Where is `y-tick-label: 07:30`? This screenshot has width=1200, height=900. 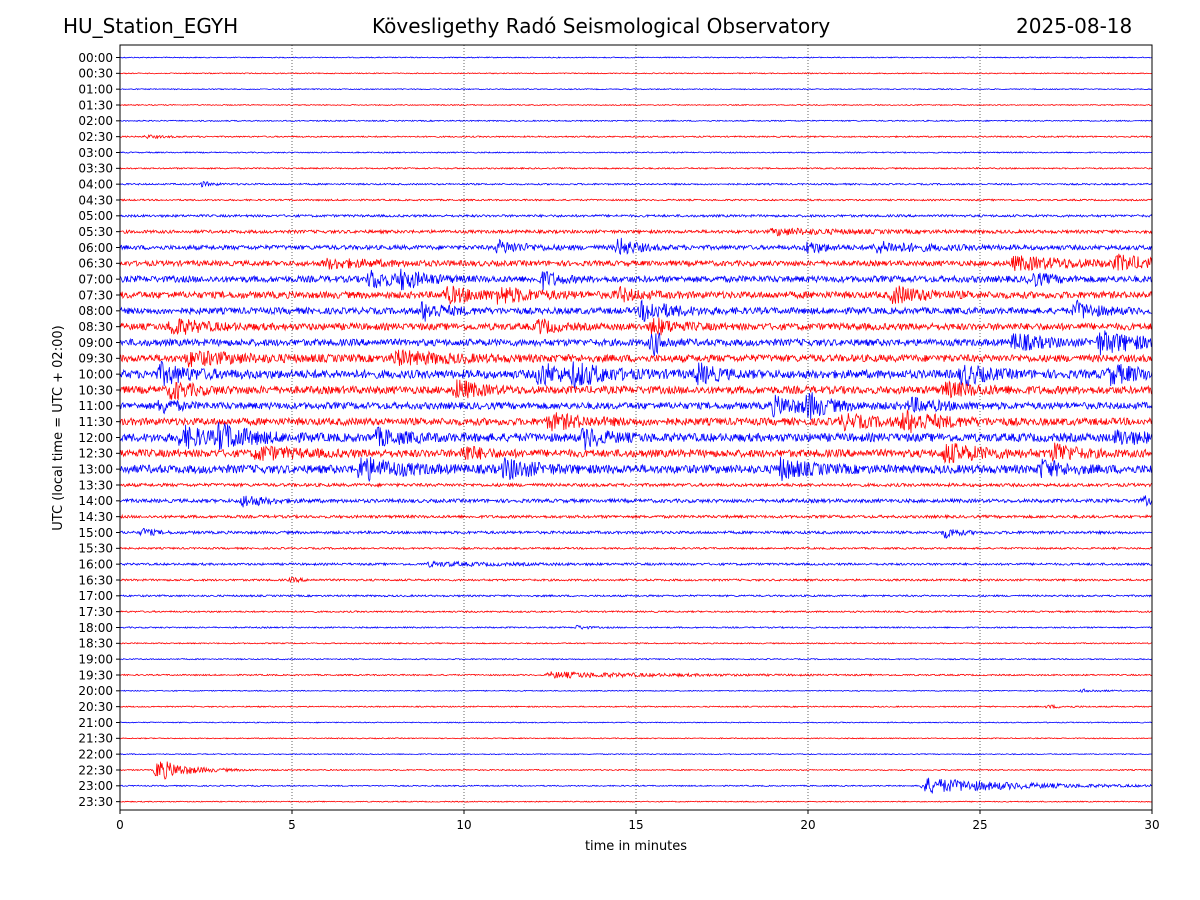 y-tick-label: 07:30 is located at coordinates (95, 295).